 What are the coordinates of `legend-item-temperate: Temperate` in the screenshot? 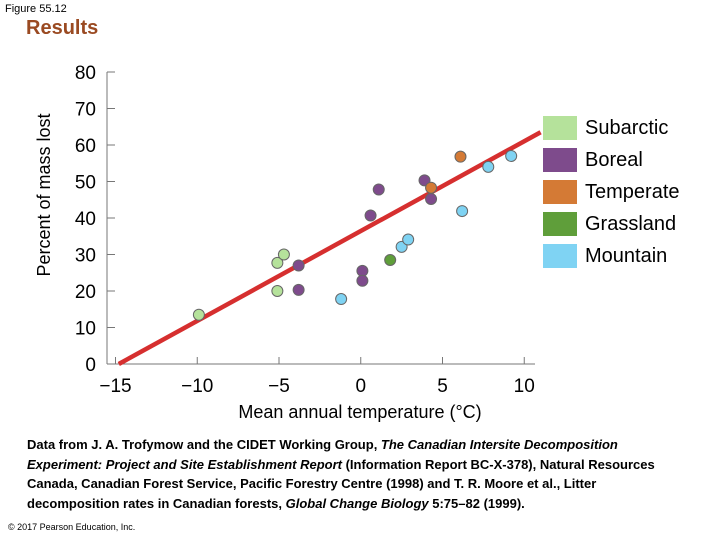 It's located at (611, 192).